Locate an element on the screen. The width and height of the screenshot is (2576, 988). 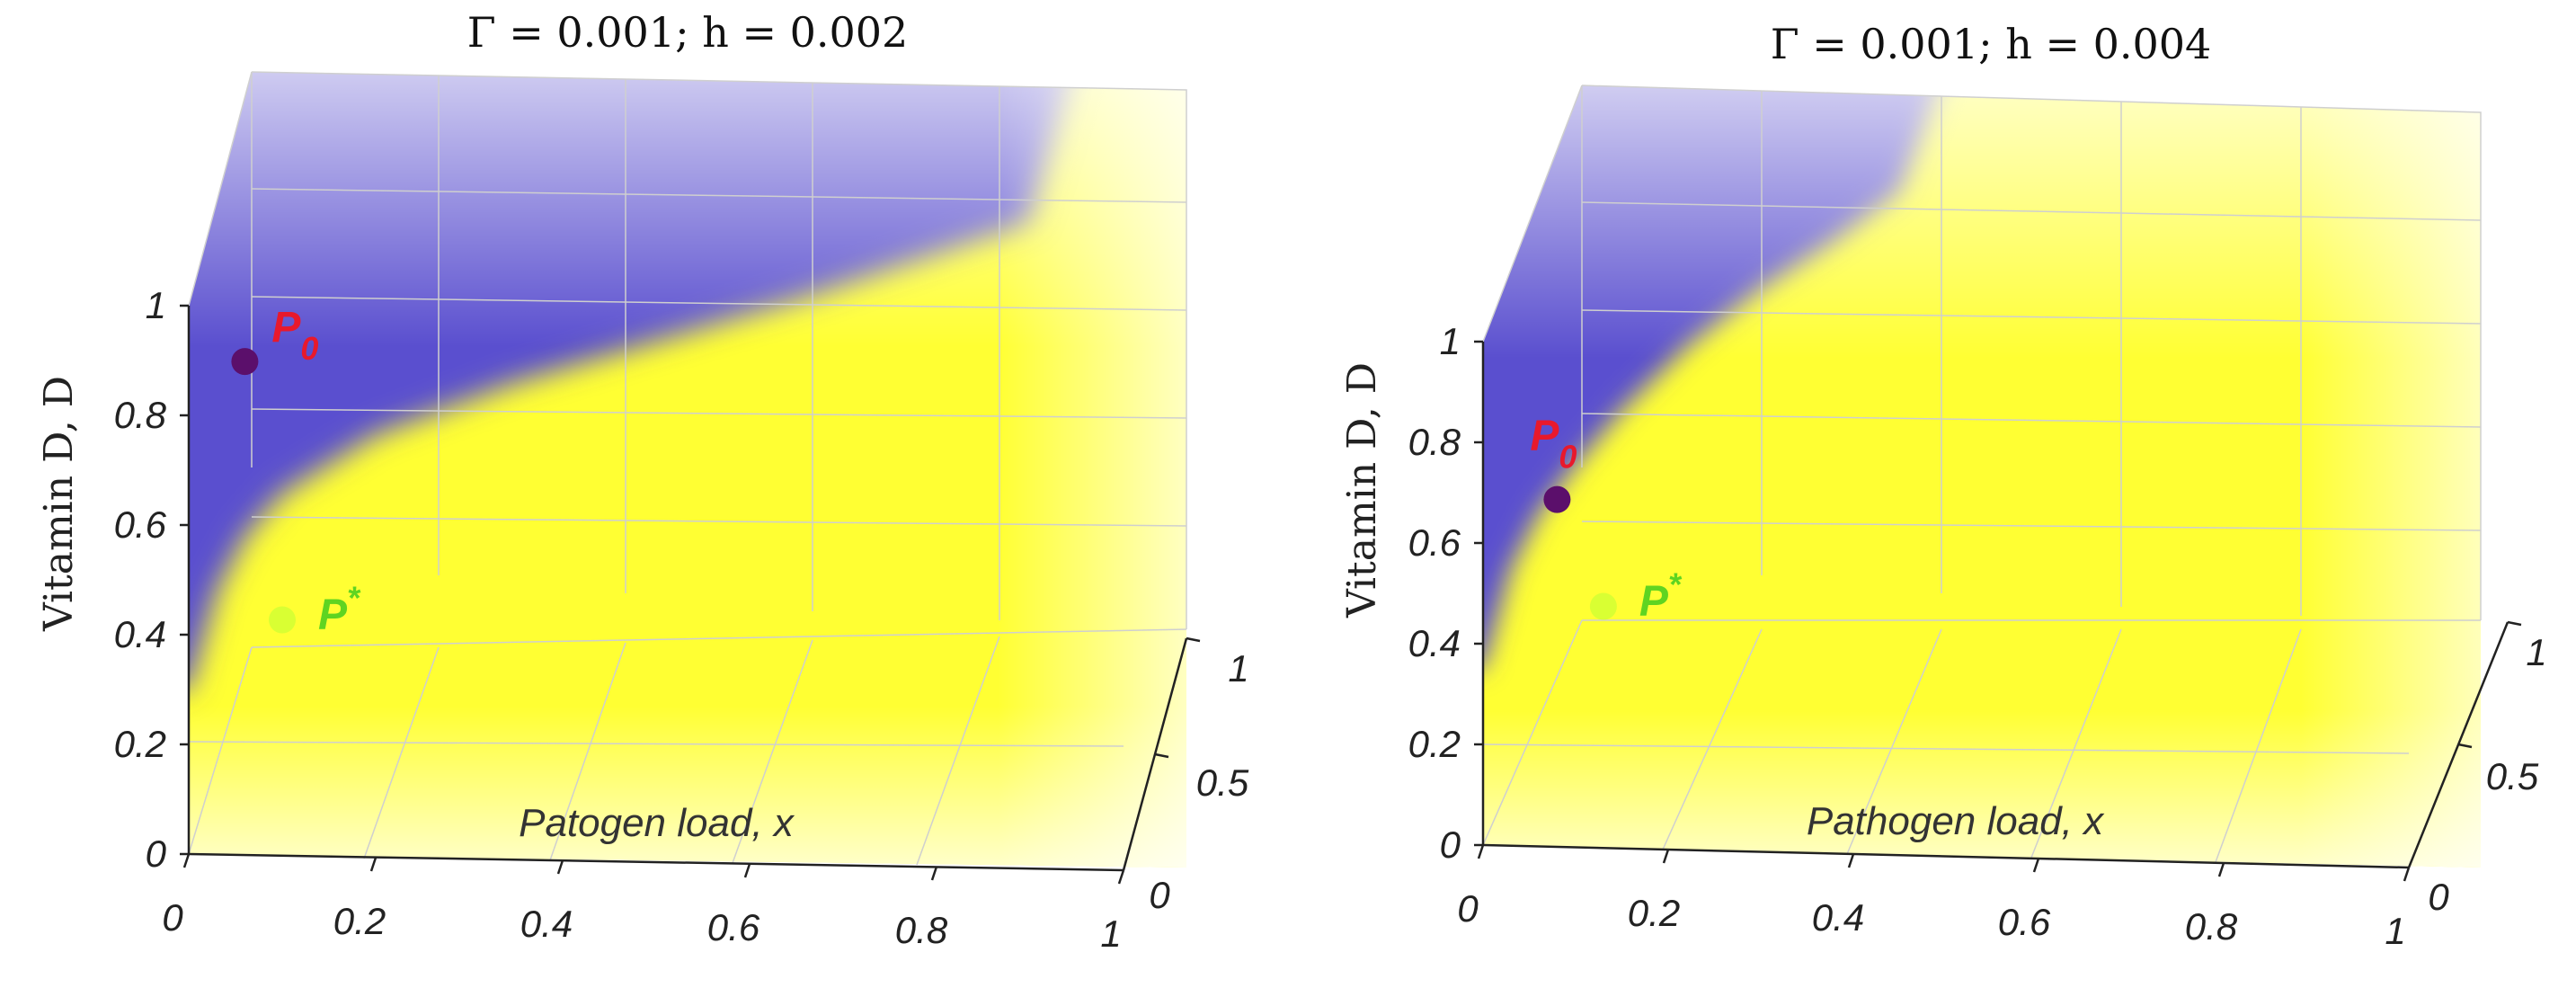
chart-title: Γ = 0.001; h = 0.004 is located at coordinates (1992, 44).